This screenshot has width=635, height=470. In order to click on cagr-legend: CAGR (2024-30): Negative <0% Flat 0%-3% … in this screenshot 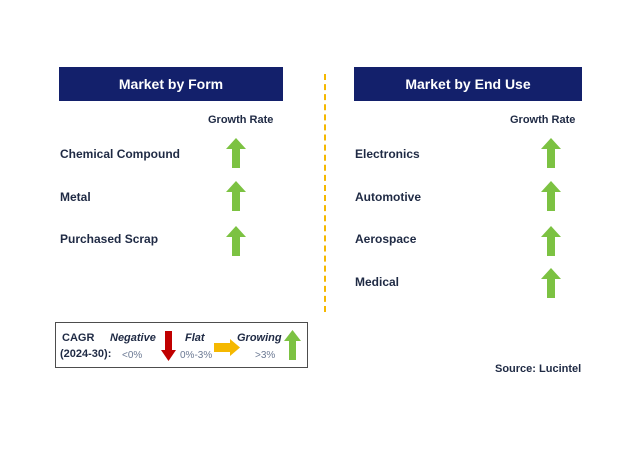, I will do `click(181, 345)`.